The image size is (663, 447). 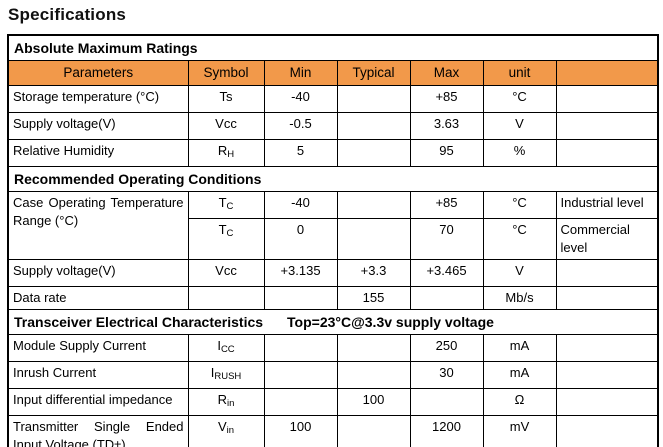 What do you see at coordinates (300, 126) in the screenshot?
I see `min-cell: -0.5` at bounding box center [300, 126].